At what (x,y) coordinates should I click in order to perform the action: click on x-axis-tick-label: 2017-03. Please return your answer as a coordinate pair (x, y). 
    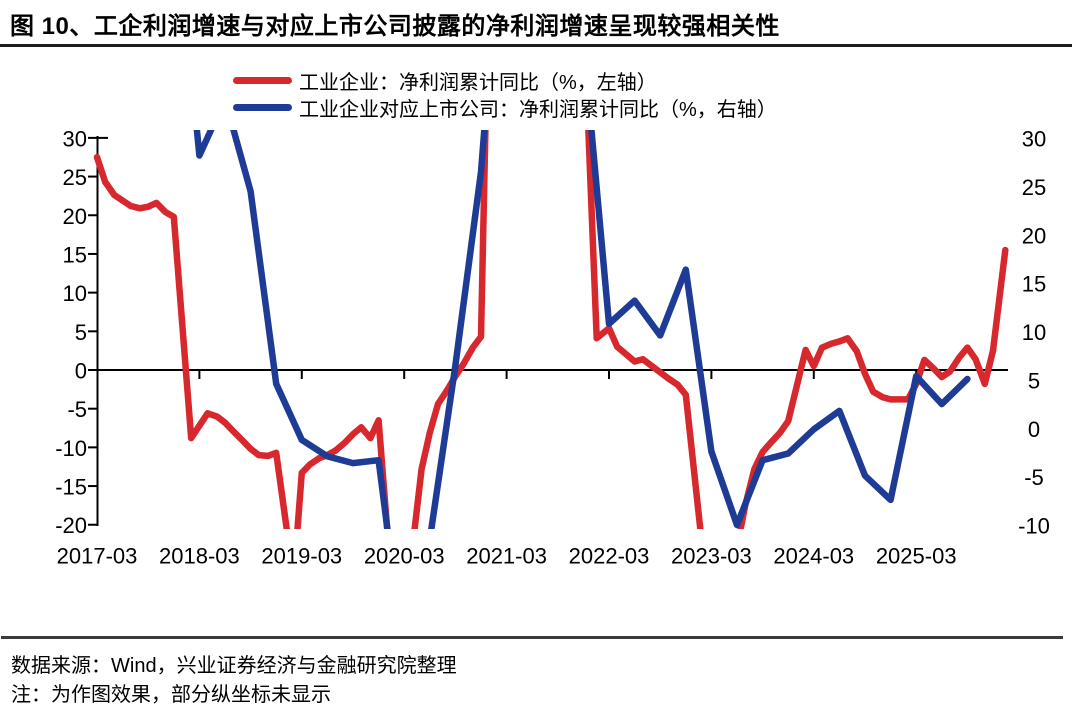
    Looking at the image, I should click on (97, 556).